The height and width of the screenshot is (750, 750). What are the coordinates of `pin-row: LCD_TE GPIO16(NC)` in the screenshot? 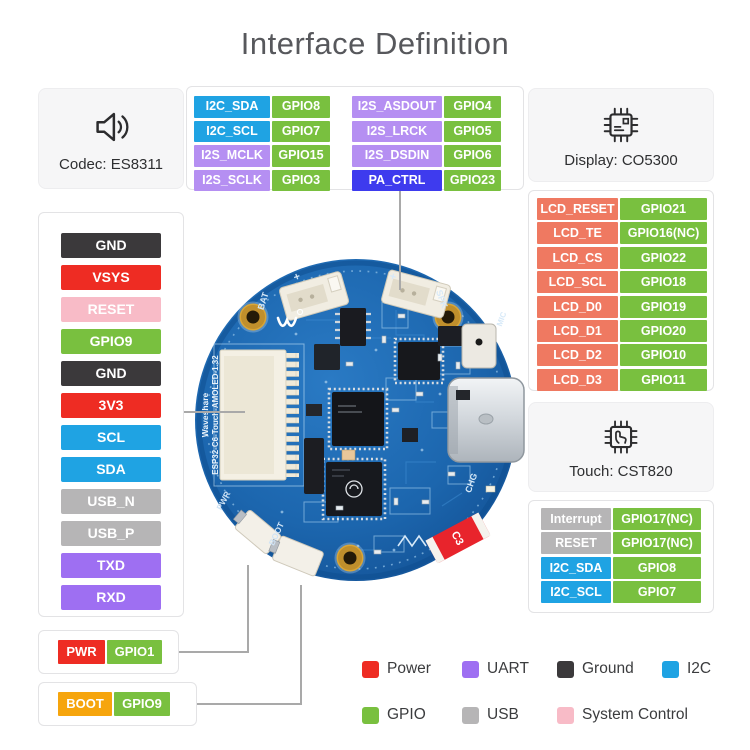 It's located at (622, 233).